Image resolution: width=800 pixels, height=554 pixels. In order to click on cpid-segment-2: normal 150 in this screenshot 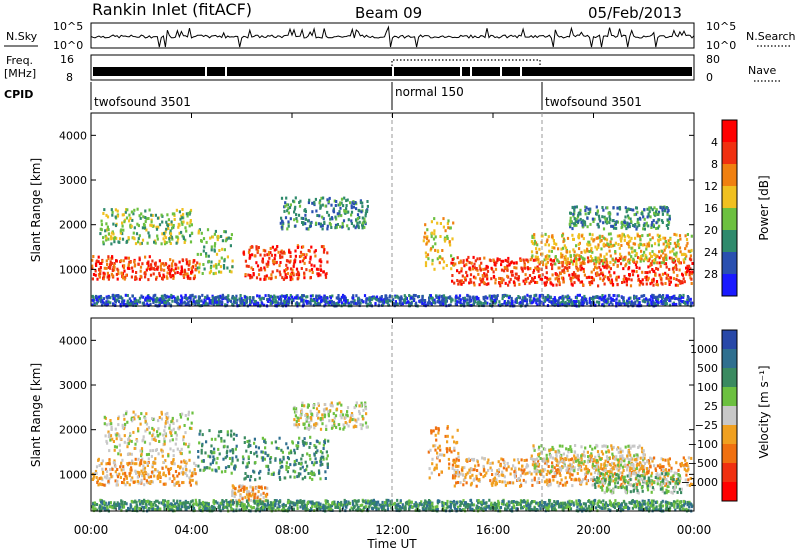, I will do `click(429, 92)`.